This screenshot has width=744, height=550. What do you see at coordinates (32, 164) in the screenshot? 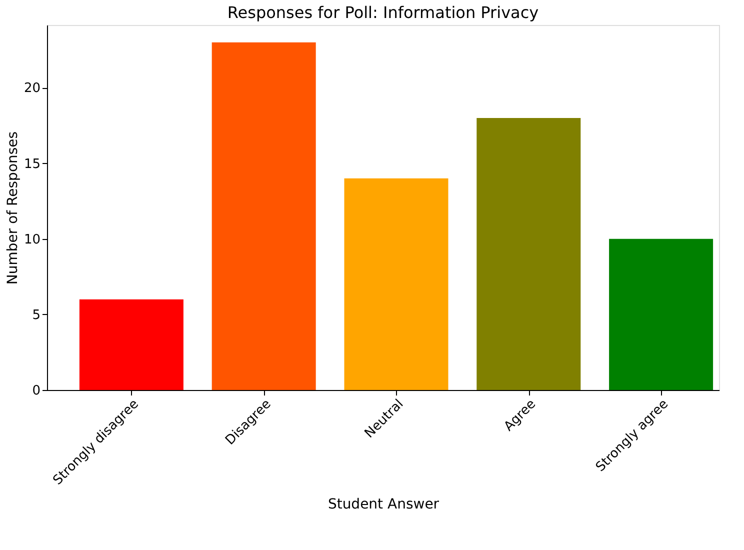
I see `y-tick-label: 15` at bounding box center [32, 164].